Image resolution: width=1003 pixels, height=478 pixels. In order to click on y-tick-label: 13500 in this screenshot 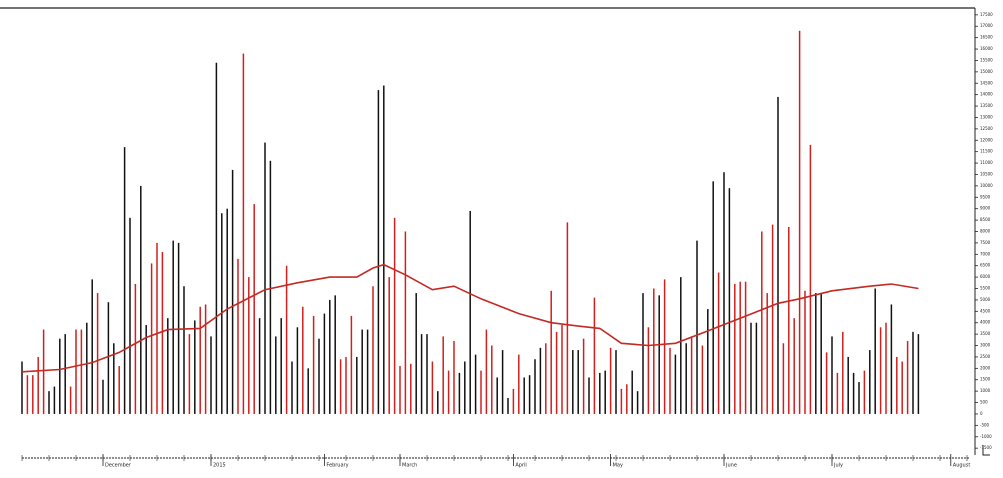, I will do `click(986, 105)`.